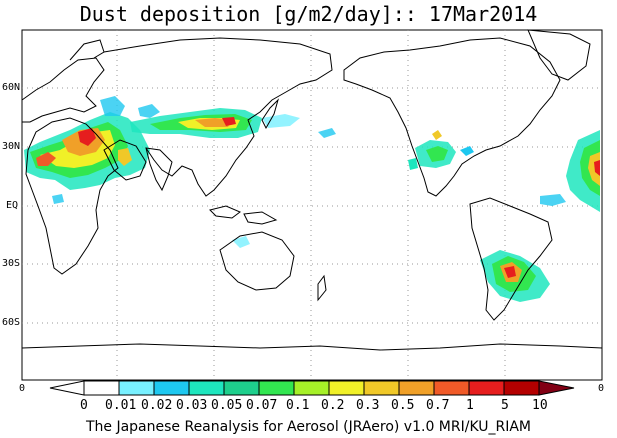  What do you see at coordinates (556, 388) in the screenshot?
I see `colorbar-over-arrow` at bounding box center [556, 388].